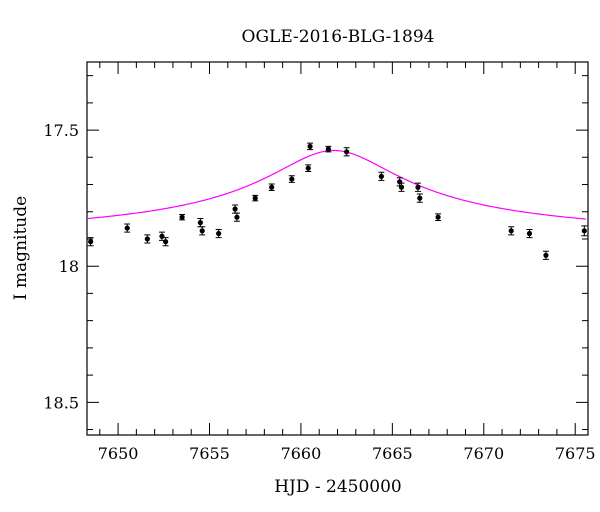  What do you see at coordinates (21, 248) in the screenshot?
I see `y-axis-label: I magnitude` at bounding box center [21, 248].